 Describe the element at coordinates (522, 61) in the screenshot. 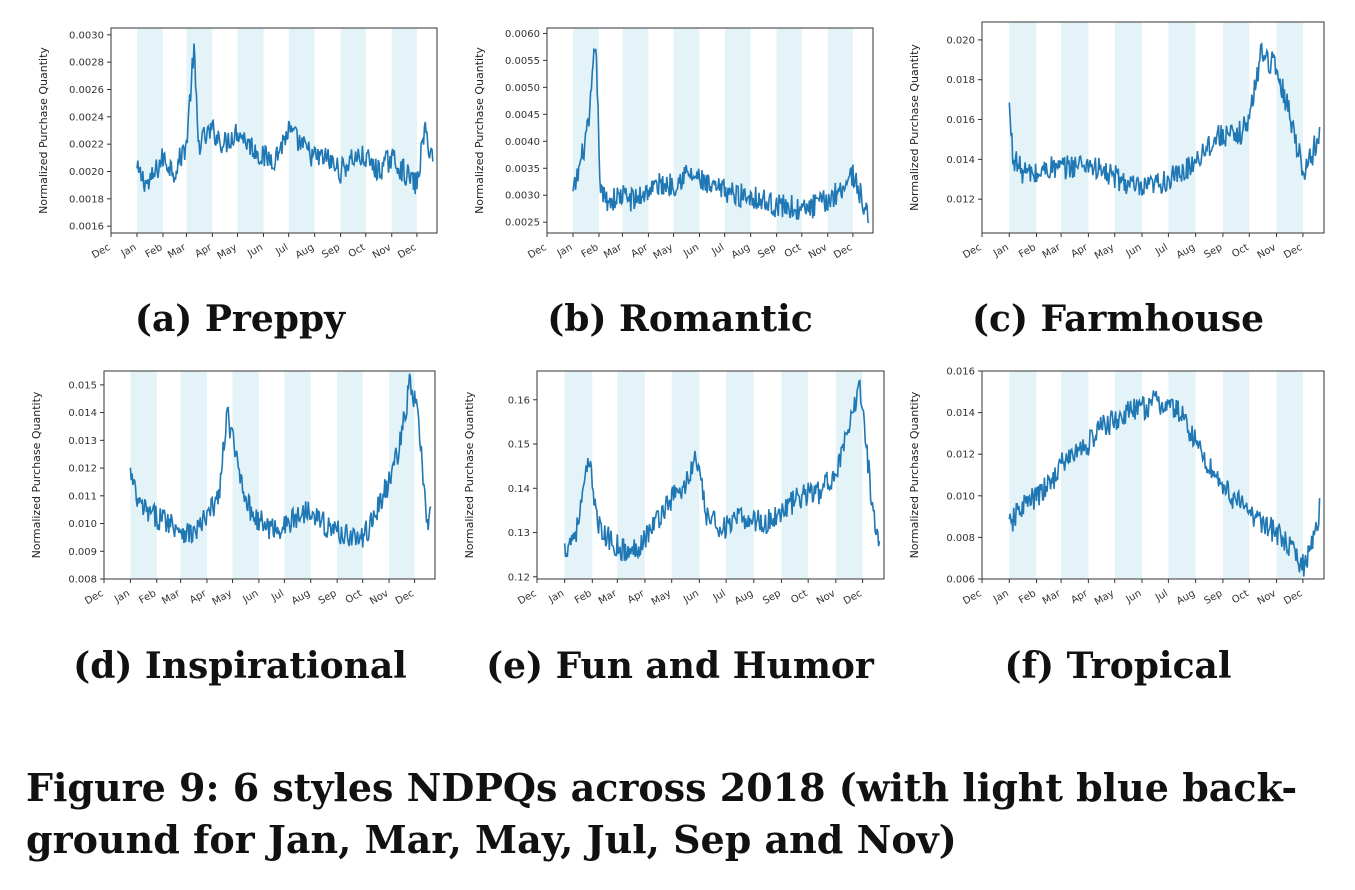

I see `y-tick-label: 0.0055` at that location.